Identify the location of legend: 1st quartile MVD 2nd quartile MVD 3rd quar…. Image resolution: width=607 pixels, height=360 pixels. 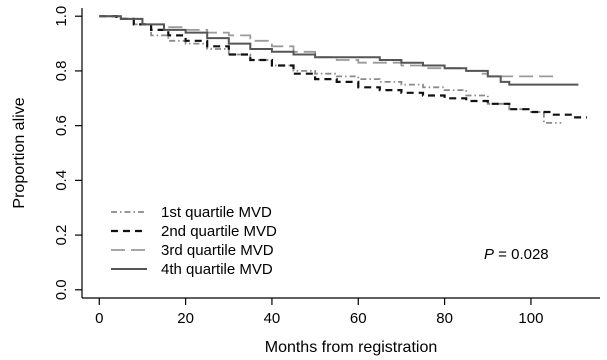
(194, 241).